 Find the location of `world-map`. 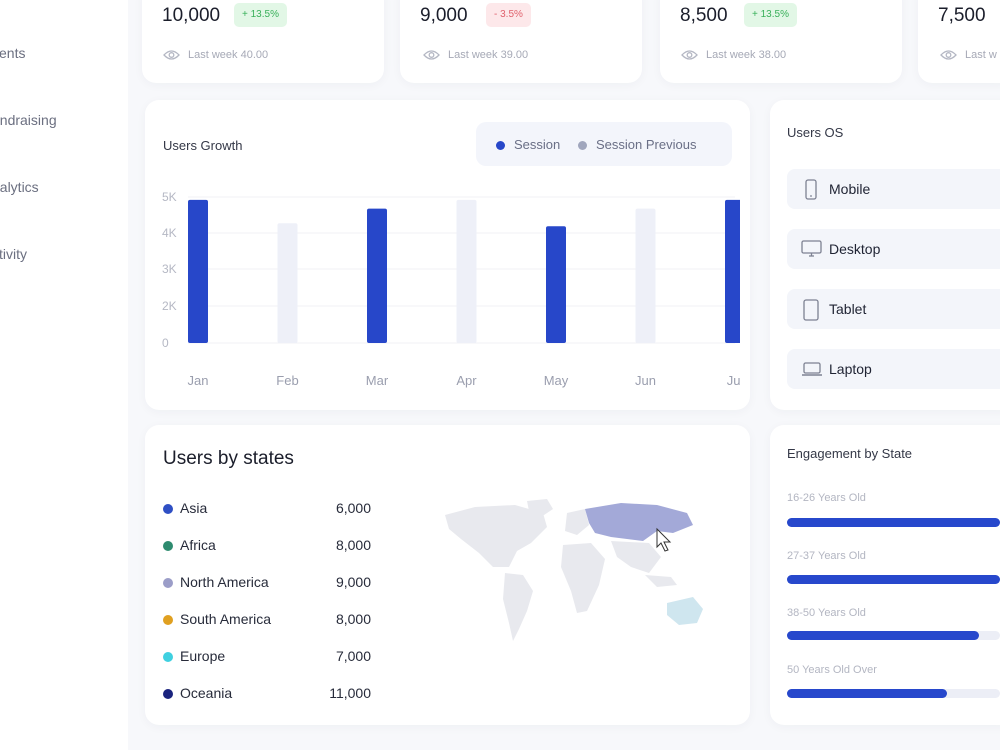

world-map is located at coordinates (575, 575).